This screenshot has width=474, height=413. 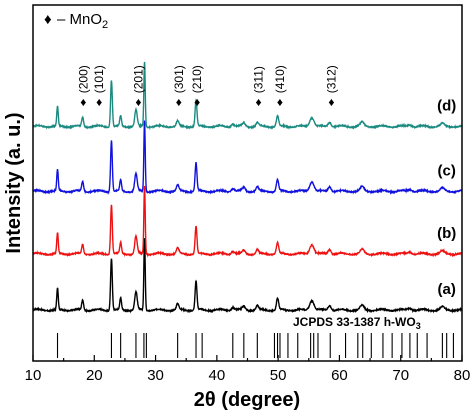 I want to click on x-tick-label: 30, so click(x=155, y=375).